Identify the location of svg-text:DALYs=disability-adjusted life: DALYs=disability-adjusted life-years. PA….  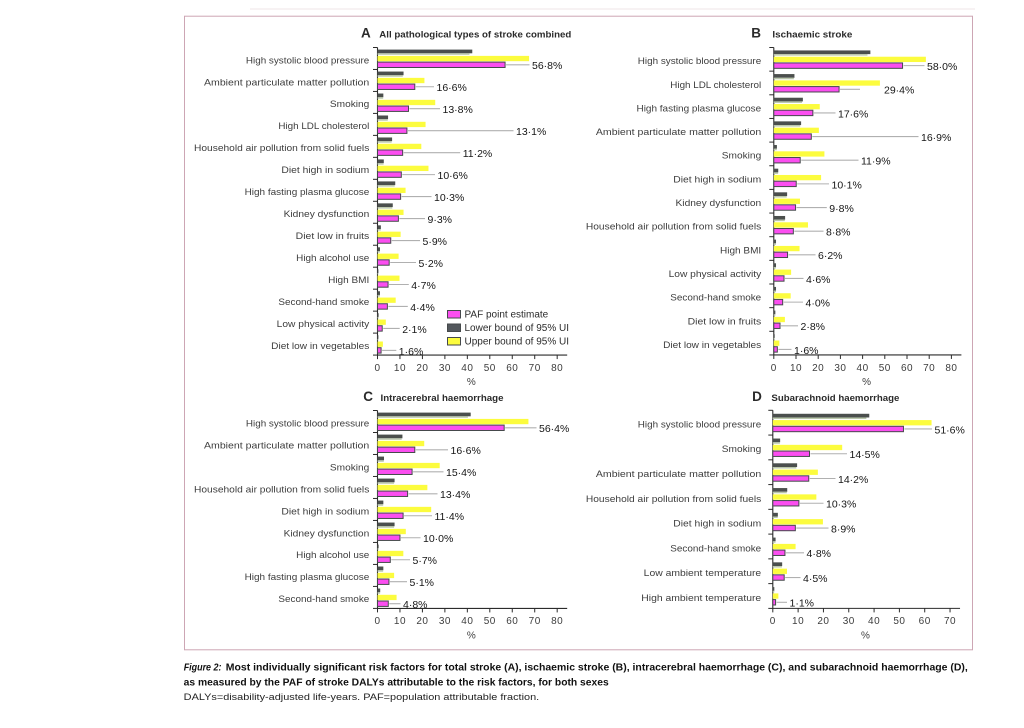
(362, 697).